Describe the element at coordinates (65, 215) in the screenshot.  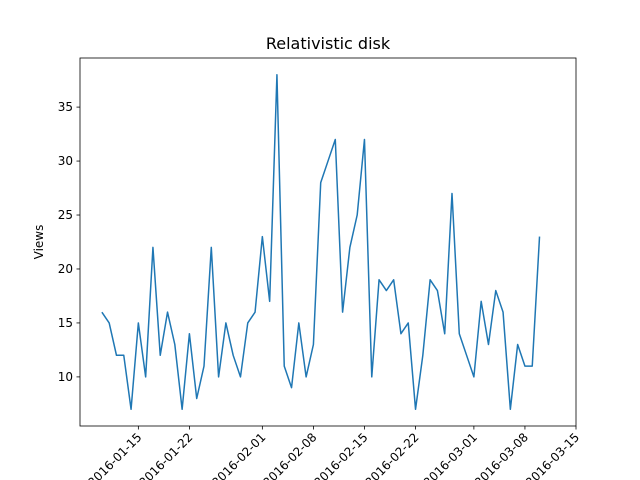
I see `y-tick-label: 25` at that location.